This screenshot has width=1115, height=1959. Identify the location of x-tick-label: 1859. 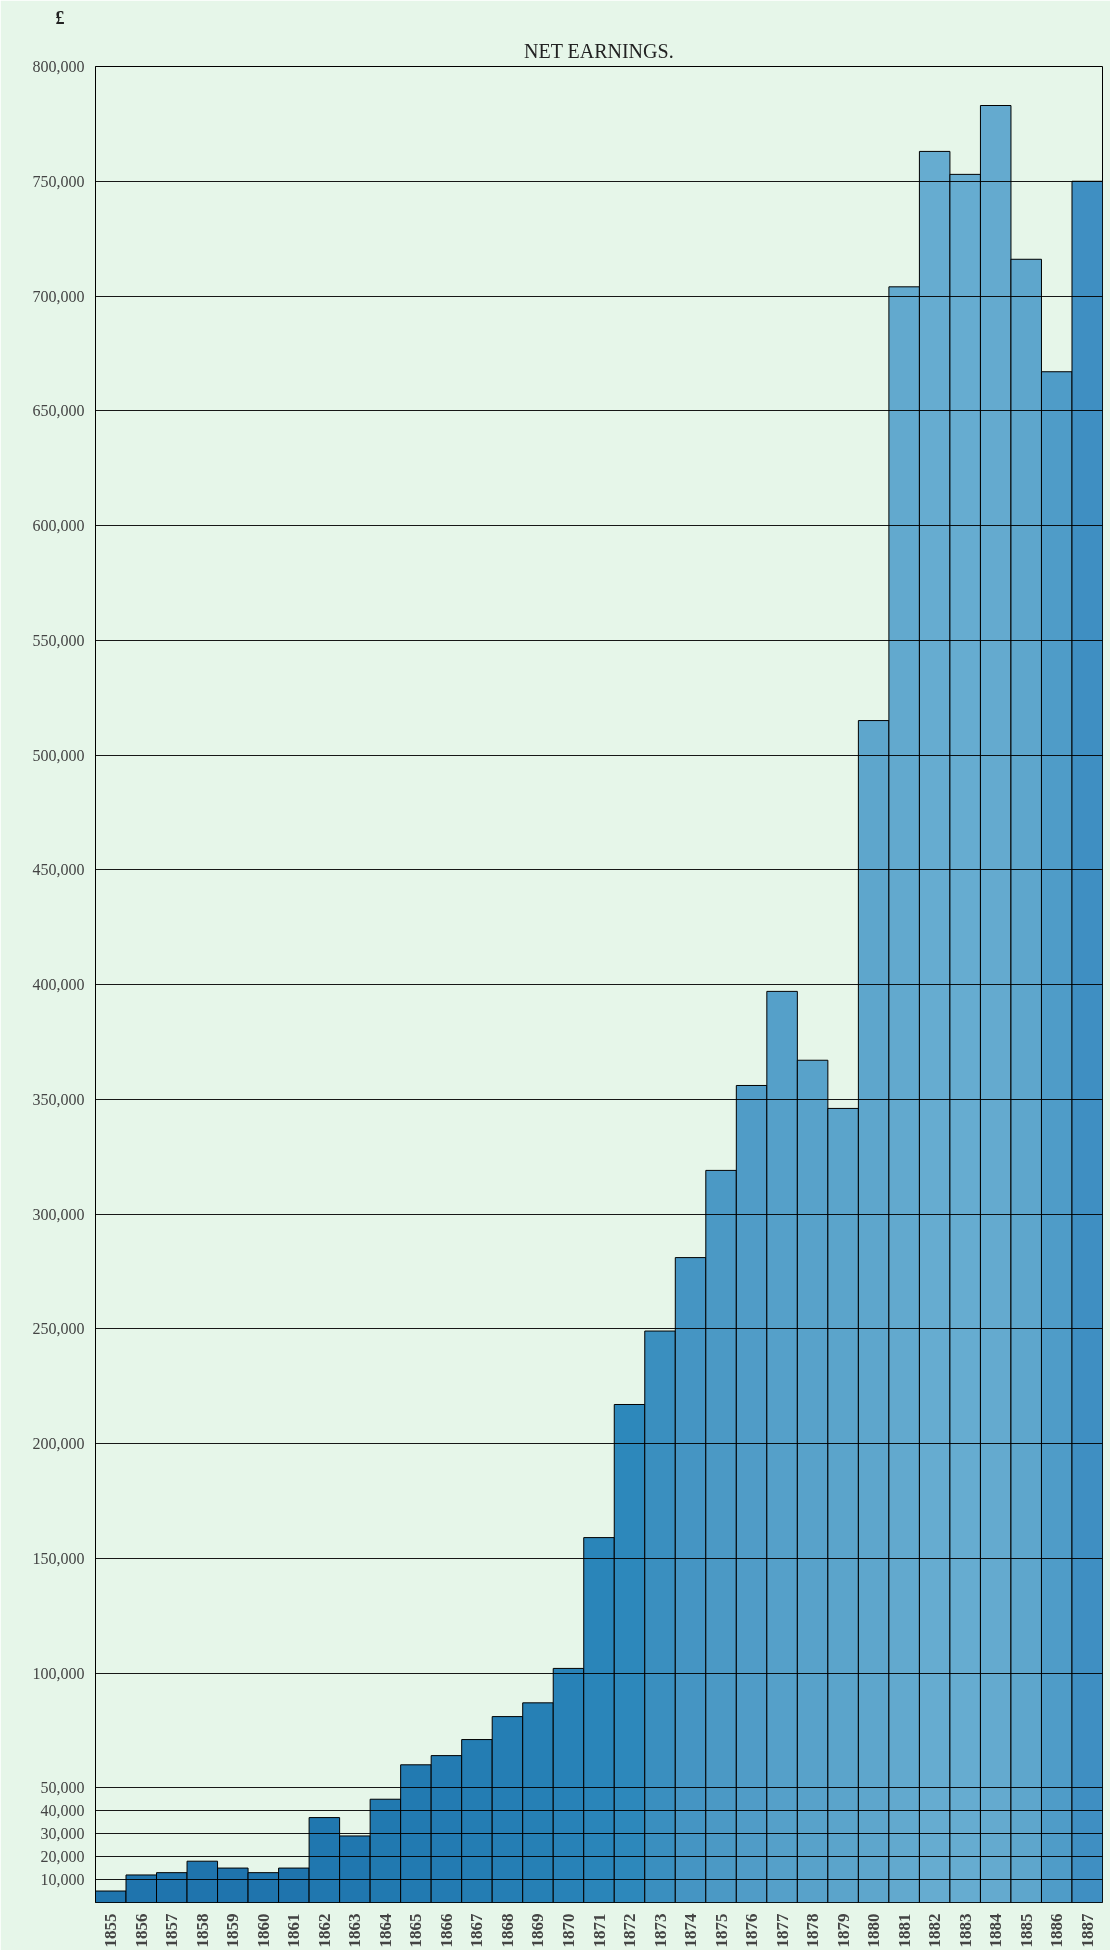
(233, 1930).